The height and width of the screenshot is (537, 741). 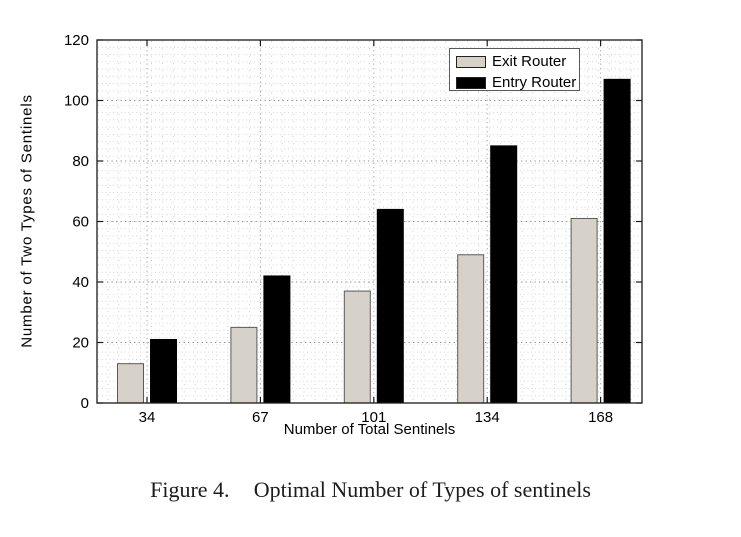 What do you see at coordinates (190, 489) in the screenshot?
I see `figure-caption-label: Figure 4.` at bounding box center [190, 489].